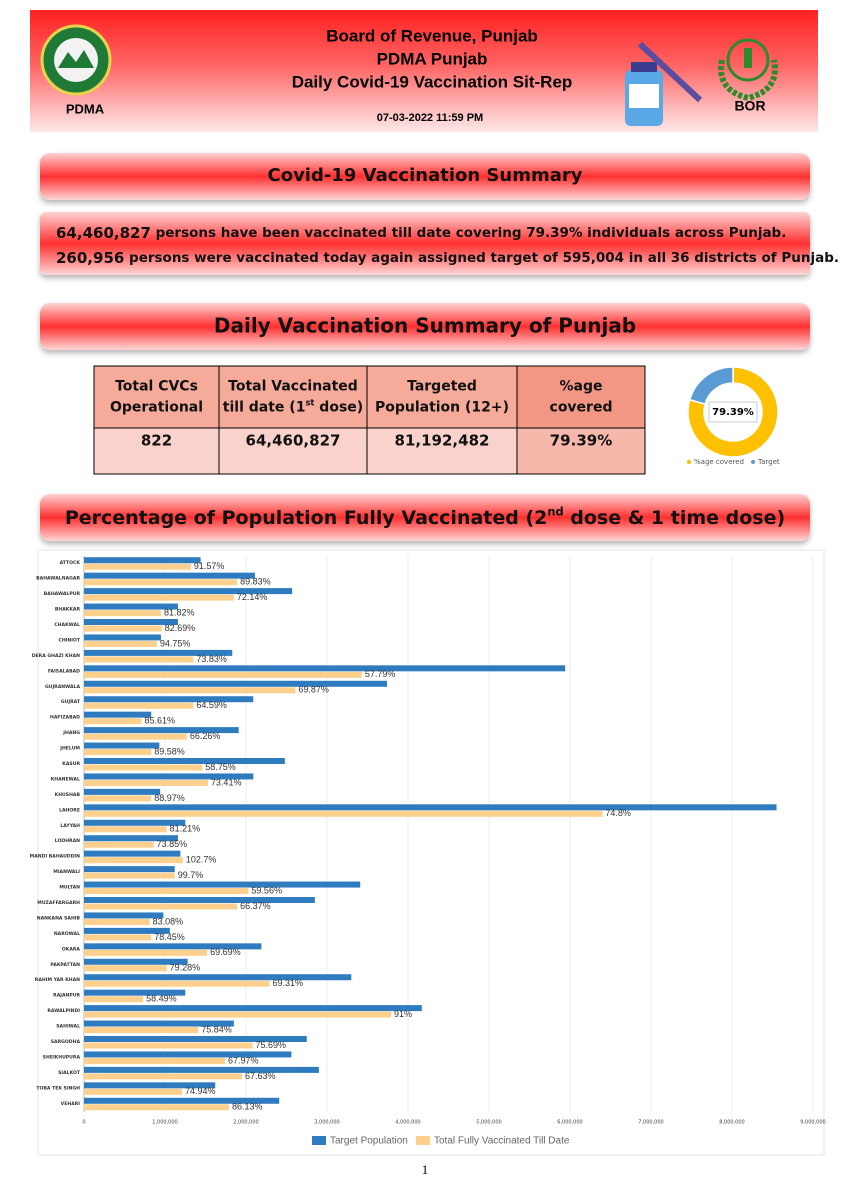  What do you see at coordinates (255, 582) in the screenshot?
I see `percent-label: 89.83%` at bounding box center [255, 582].